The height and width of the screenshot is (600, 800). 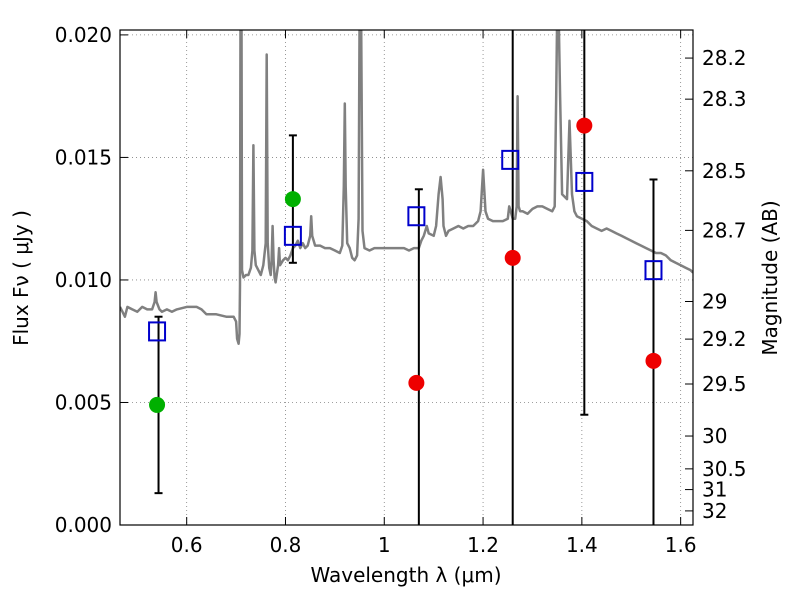 I want to click on y-tick-label: 0.005, so click(x=83, y=402).